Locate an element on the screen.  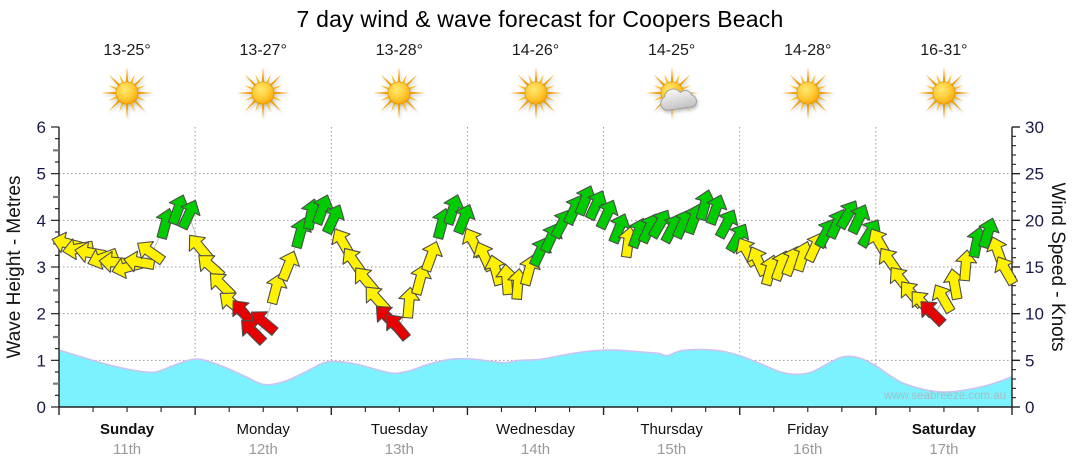
day-header-tuesday: 13-28° is located at coordinates (399, 82).